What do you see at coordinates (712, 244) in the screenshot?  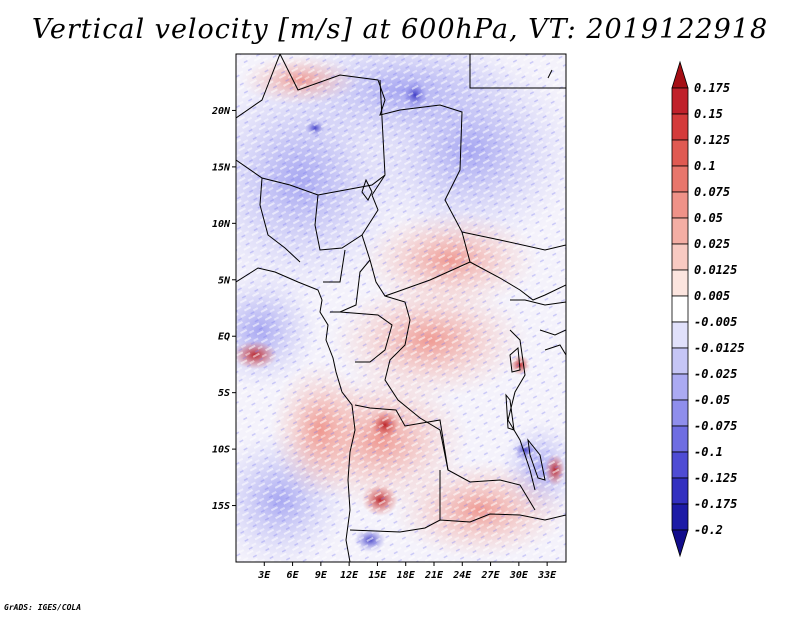 I see `colorbar-label: 0.025` at bounding box center [712, 244].